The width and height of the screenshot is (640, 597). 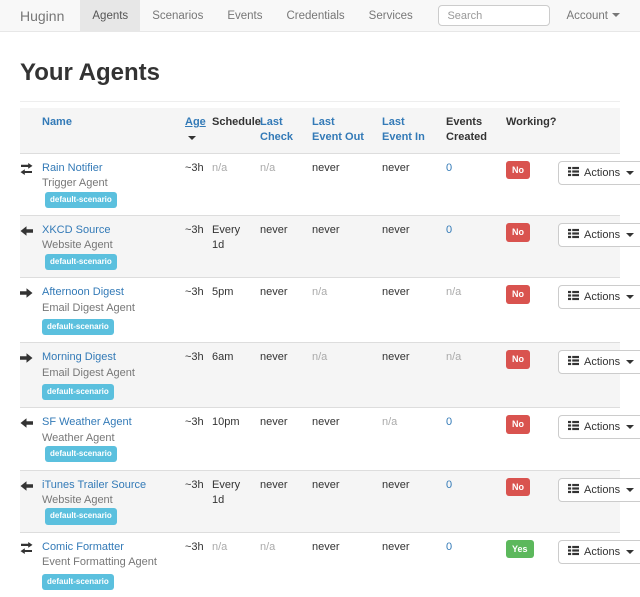 I want to click on agent-name-link: Afternoon Digest, so click(x=83, y=292).